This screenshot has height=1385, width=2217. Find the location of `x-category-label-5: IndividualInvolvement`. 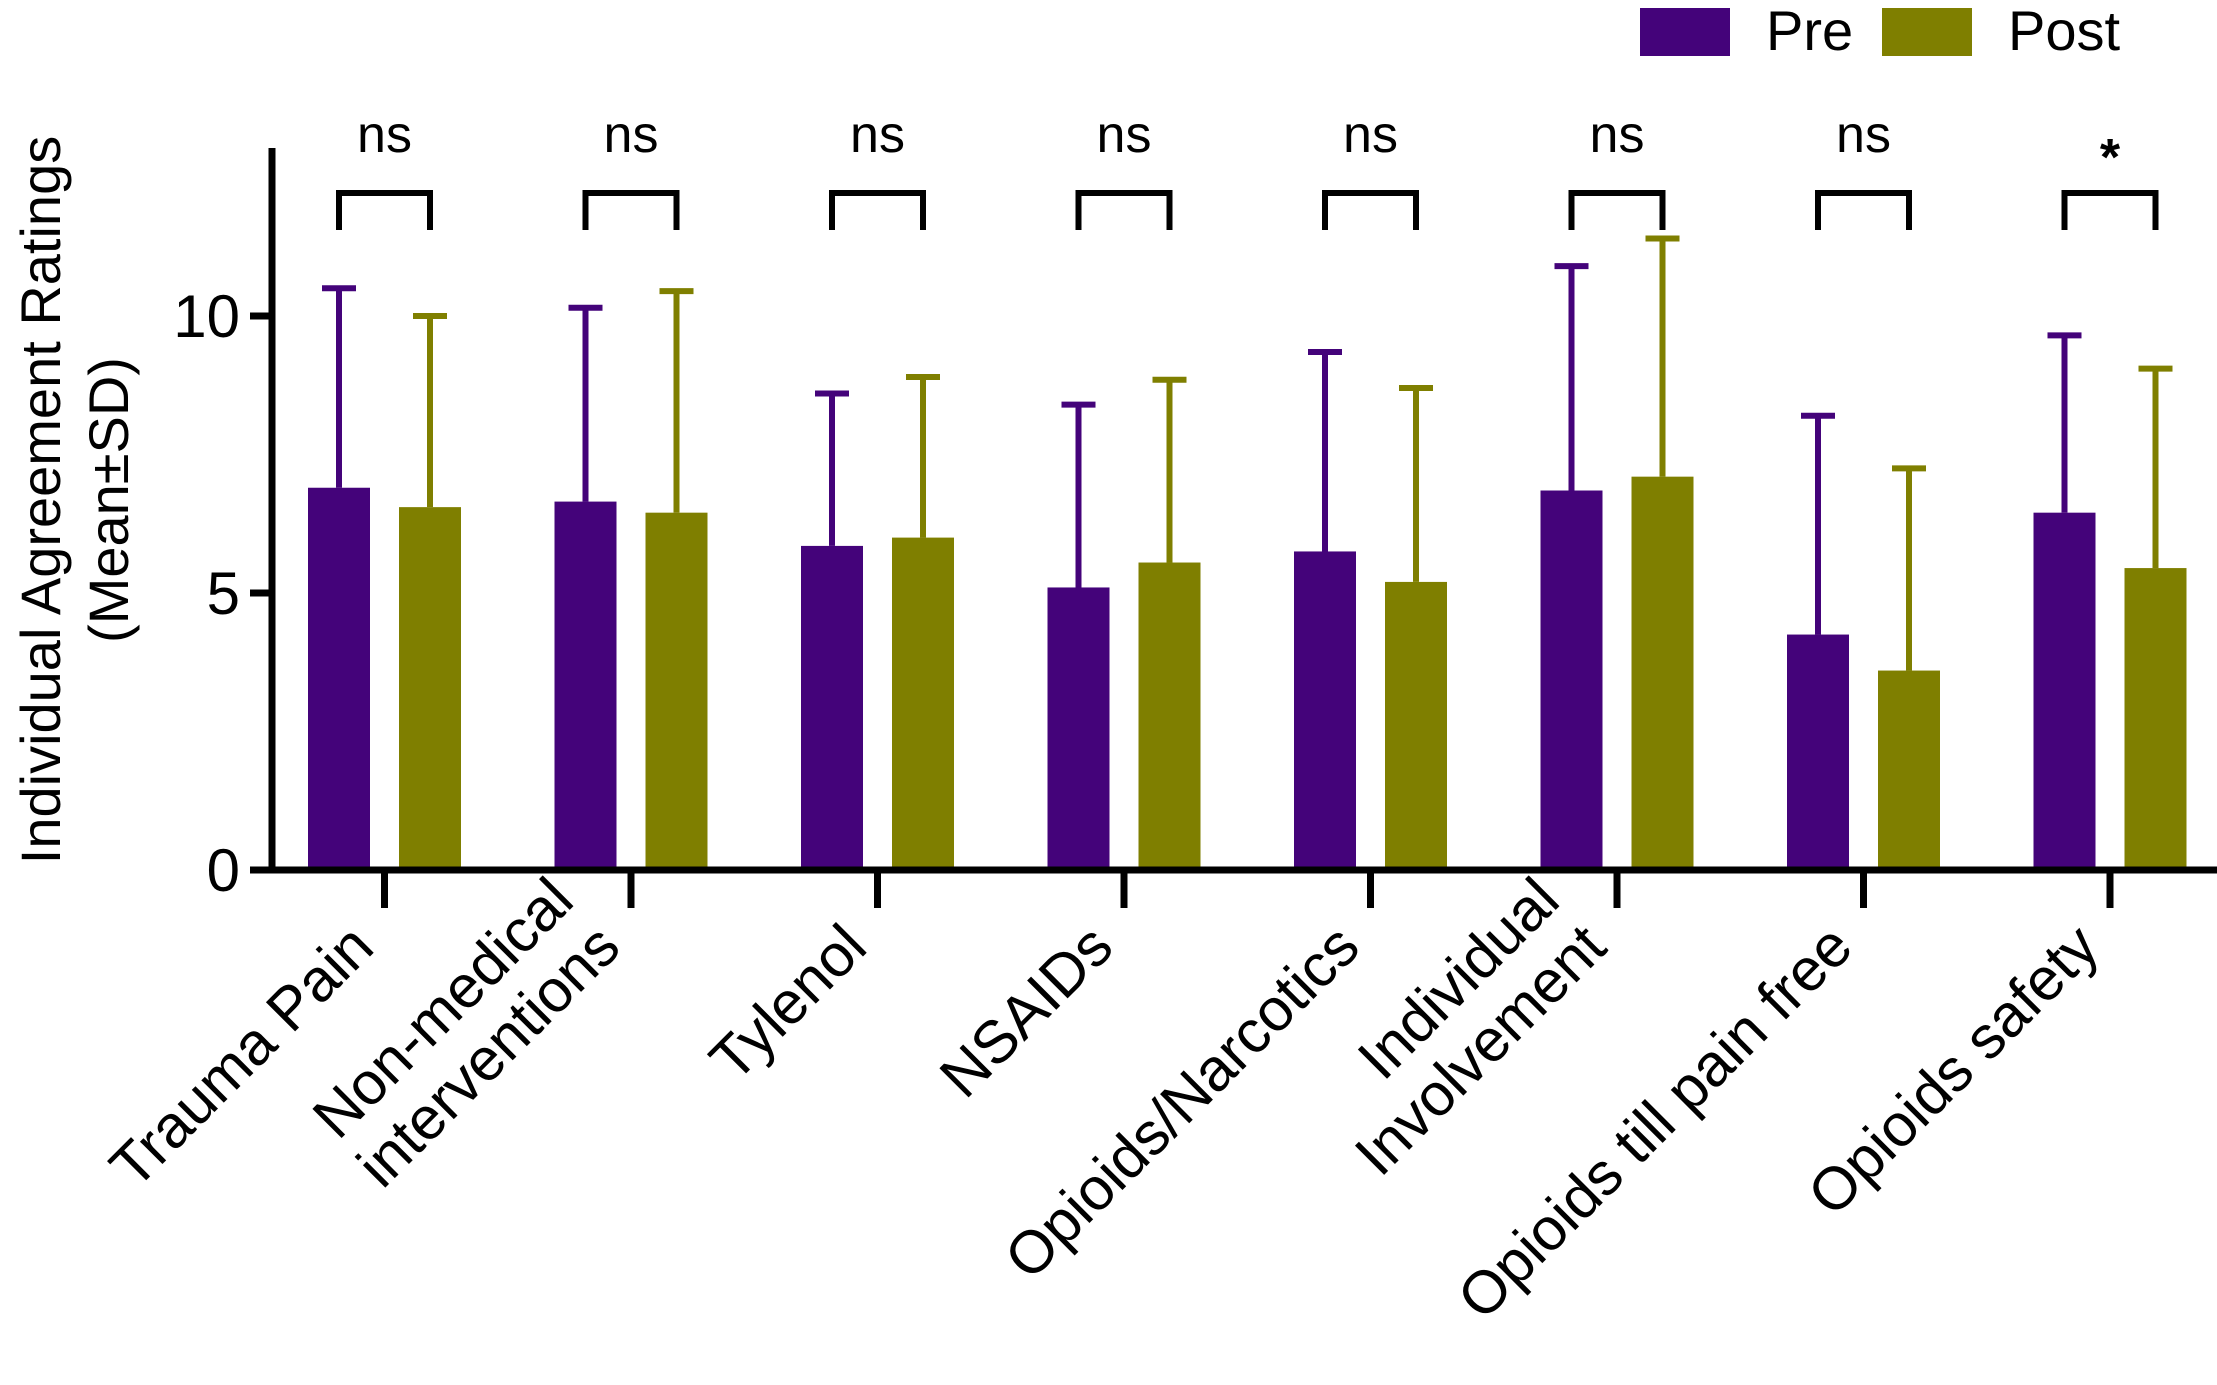

x-category-label-5: IndividualInvolvement is located at coordinates (1456, 1026).